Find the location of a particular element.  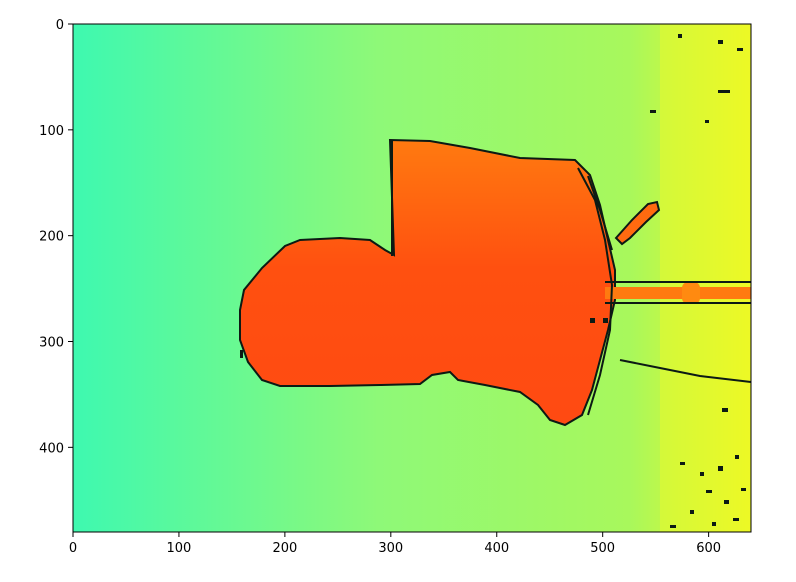

object-rod-knob is located at coordinates (691, 293).